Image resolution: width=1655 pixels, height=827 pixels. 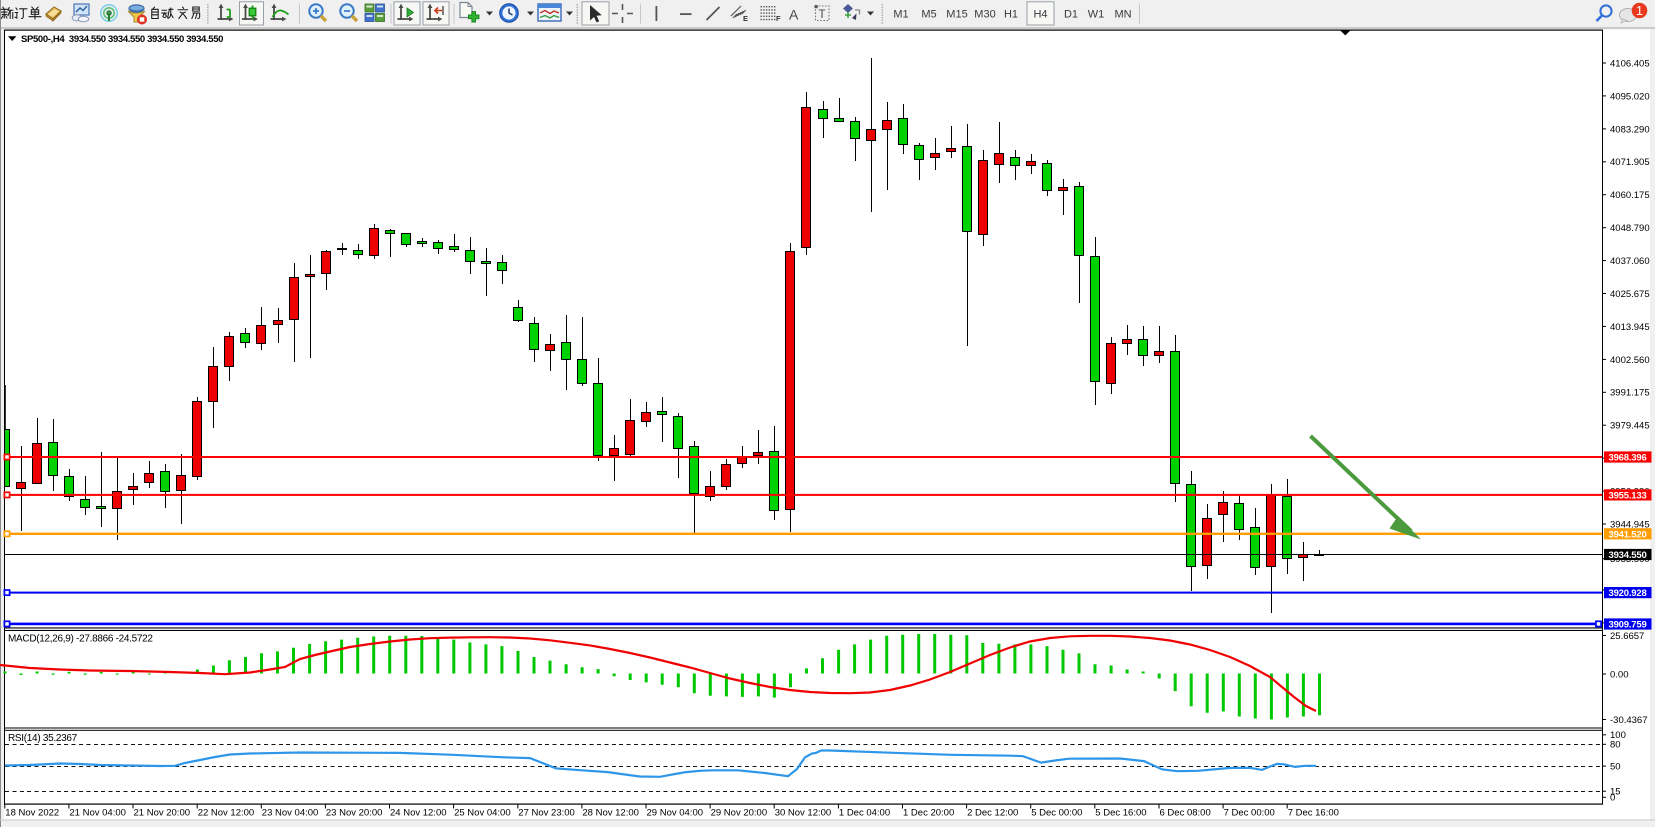 What do you see at coordinates (162, 813) in the screenshot?
I see `svg-text: 21 Nov 20:00` at bounding box center [162, 813].